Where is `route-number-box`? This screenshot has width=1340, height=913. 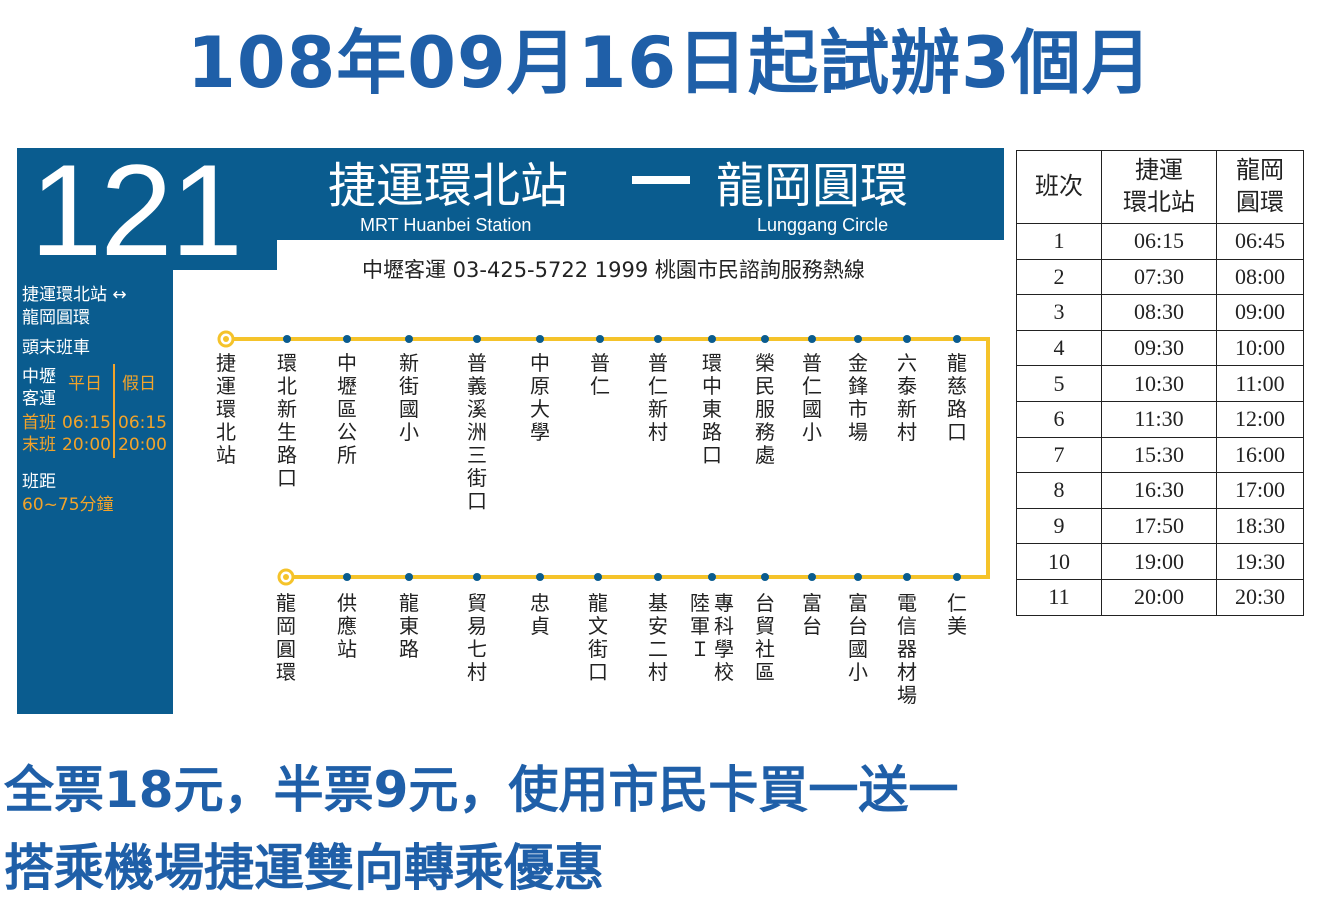
route-number-box is located at coordinates (147, 209).